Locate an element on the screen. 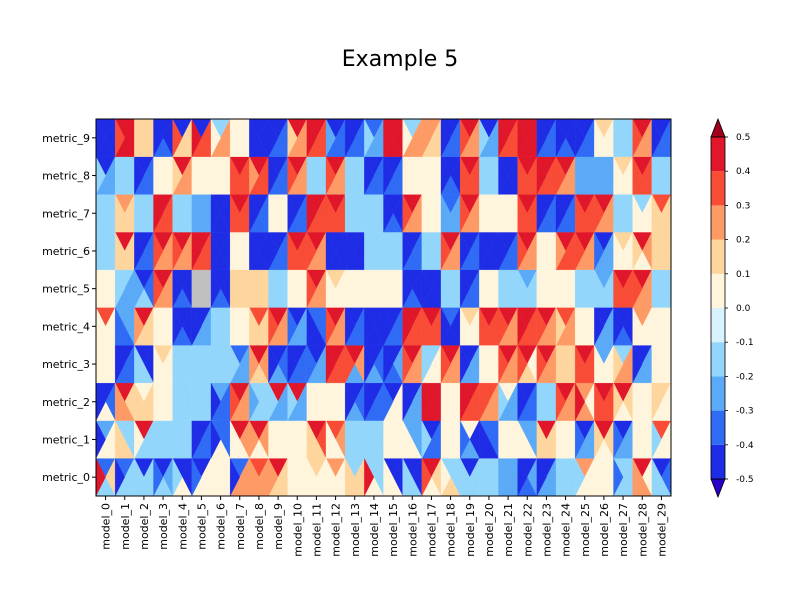  x-tick-label: model_15 is located at coordinates (393, 530).